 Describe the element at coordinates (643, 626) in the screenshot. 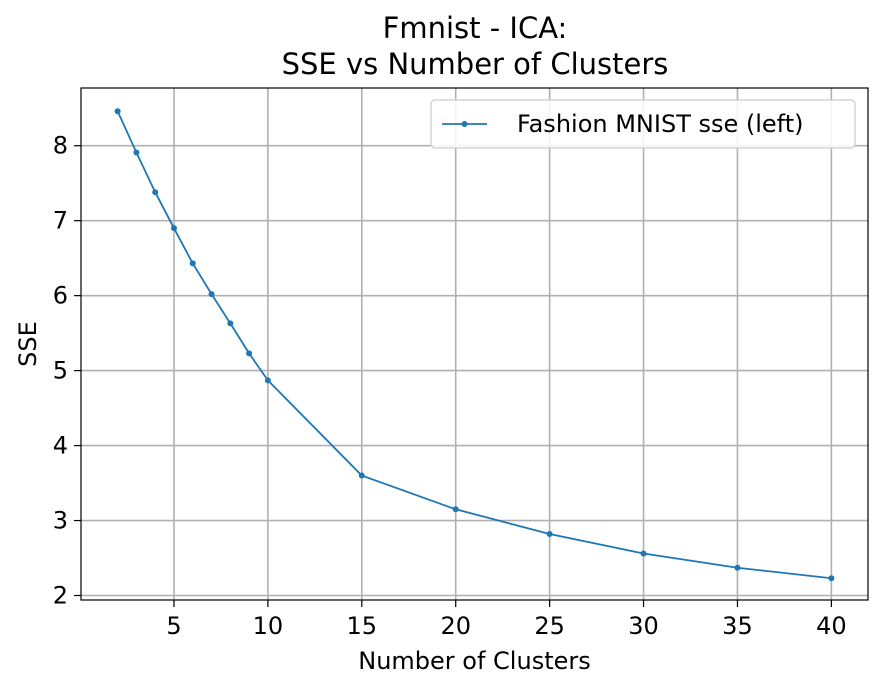

I see `x-tick-label: 30` at that location.